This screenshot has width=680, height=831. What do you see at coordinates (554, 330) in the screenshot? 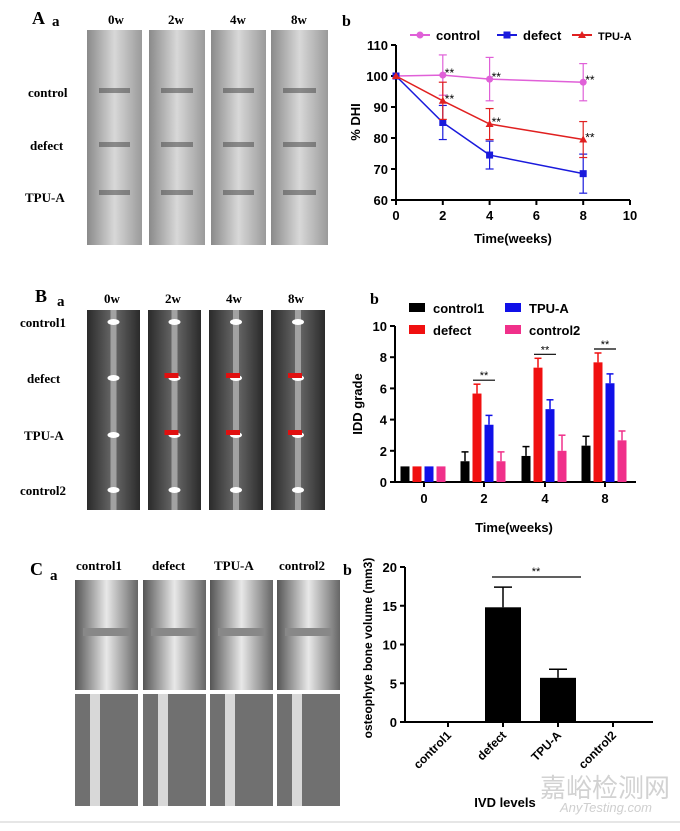
I see `legend-label: control2` at bounding box center [554, 330].